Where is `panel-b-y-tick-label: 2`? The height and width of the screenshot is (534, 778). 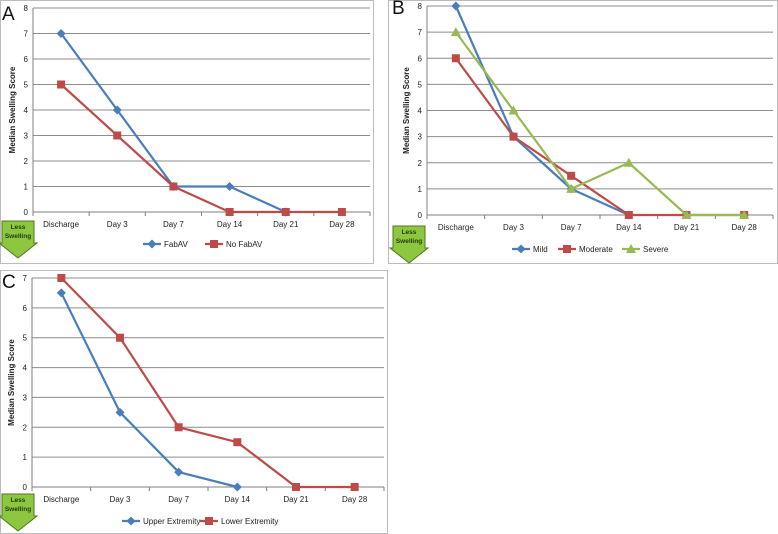
panel-b-y-tick-label: 2 is located at coordinates (420, 163).